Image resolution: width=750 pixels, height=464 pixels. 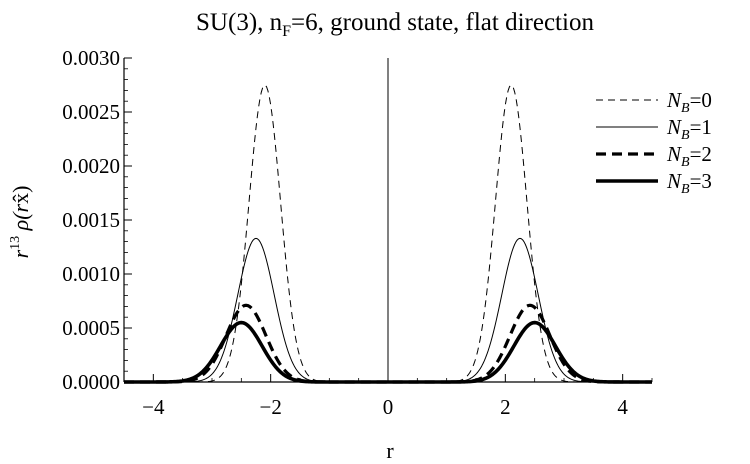 I want to click on x-axis-label: r, so click(x=390, y=450).